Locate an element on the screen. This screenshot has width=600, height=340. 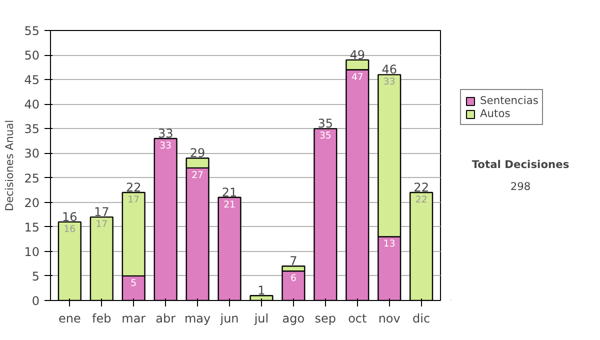
y-tick-label: 15 is located at coordinates (32, 227).